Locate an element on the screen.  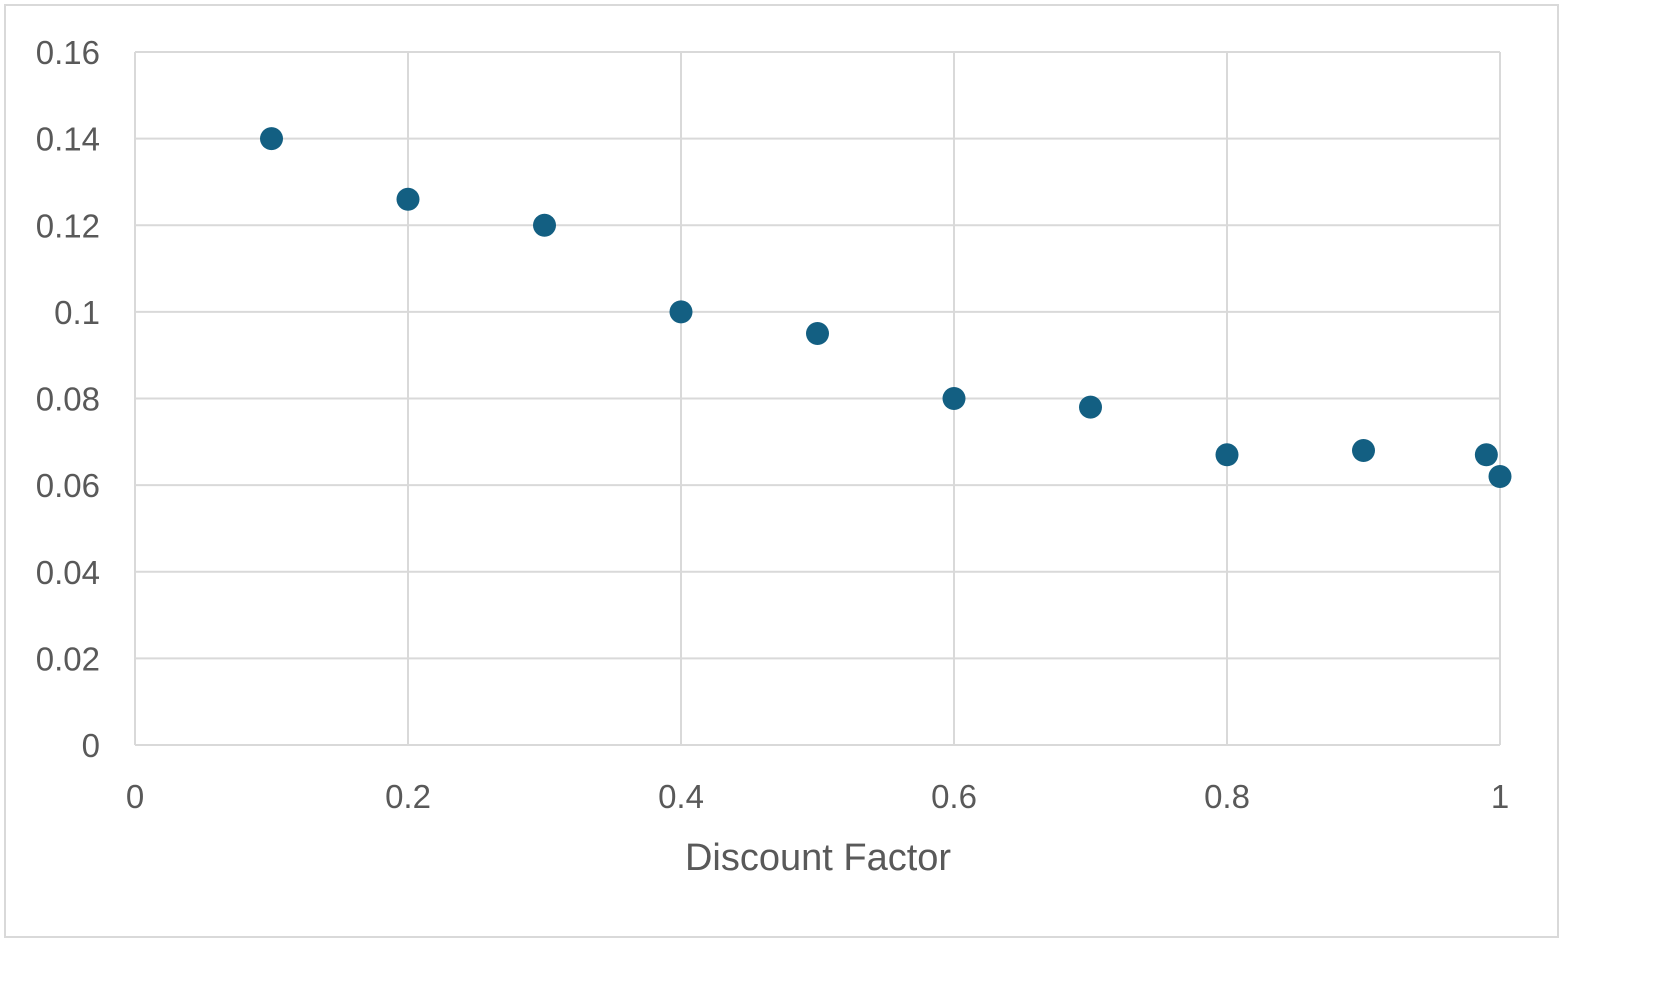
x-tick-label: 0.2 is located at coordinates (408, 796).